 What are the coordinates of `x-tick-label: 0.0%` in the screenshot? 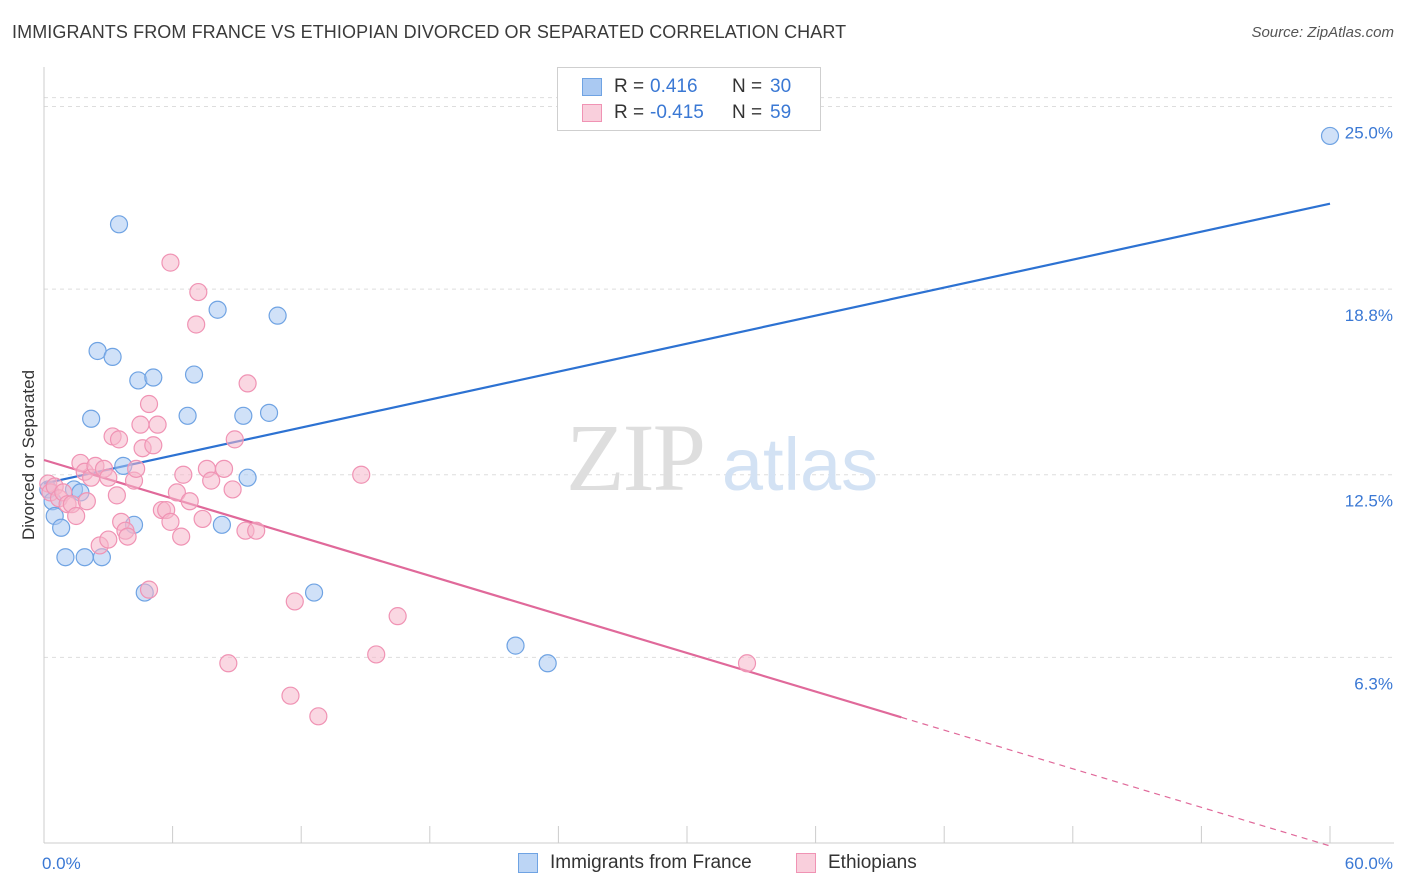 It's located at (61, 863).